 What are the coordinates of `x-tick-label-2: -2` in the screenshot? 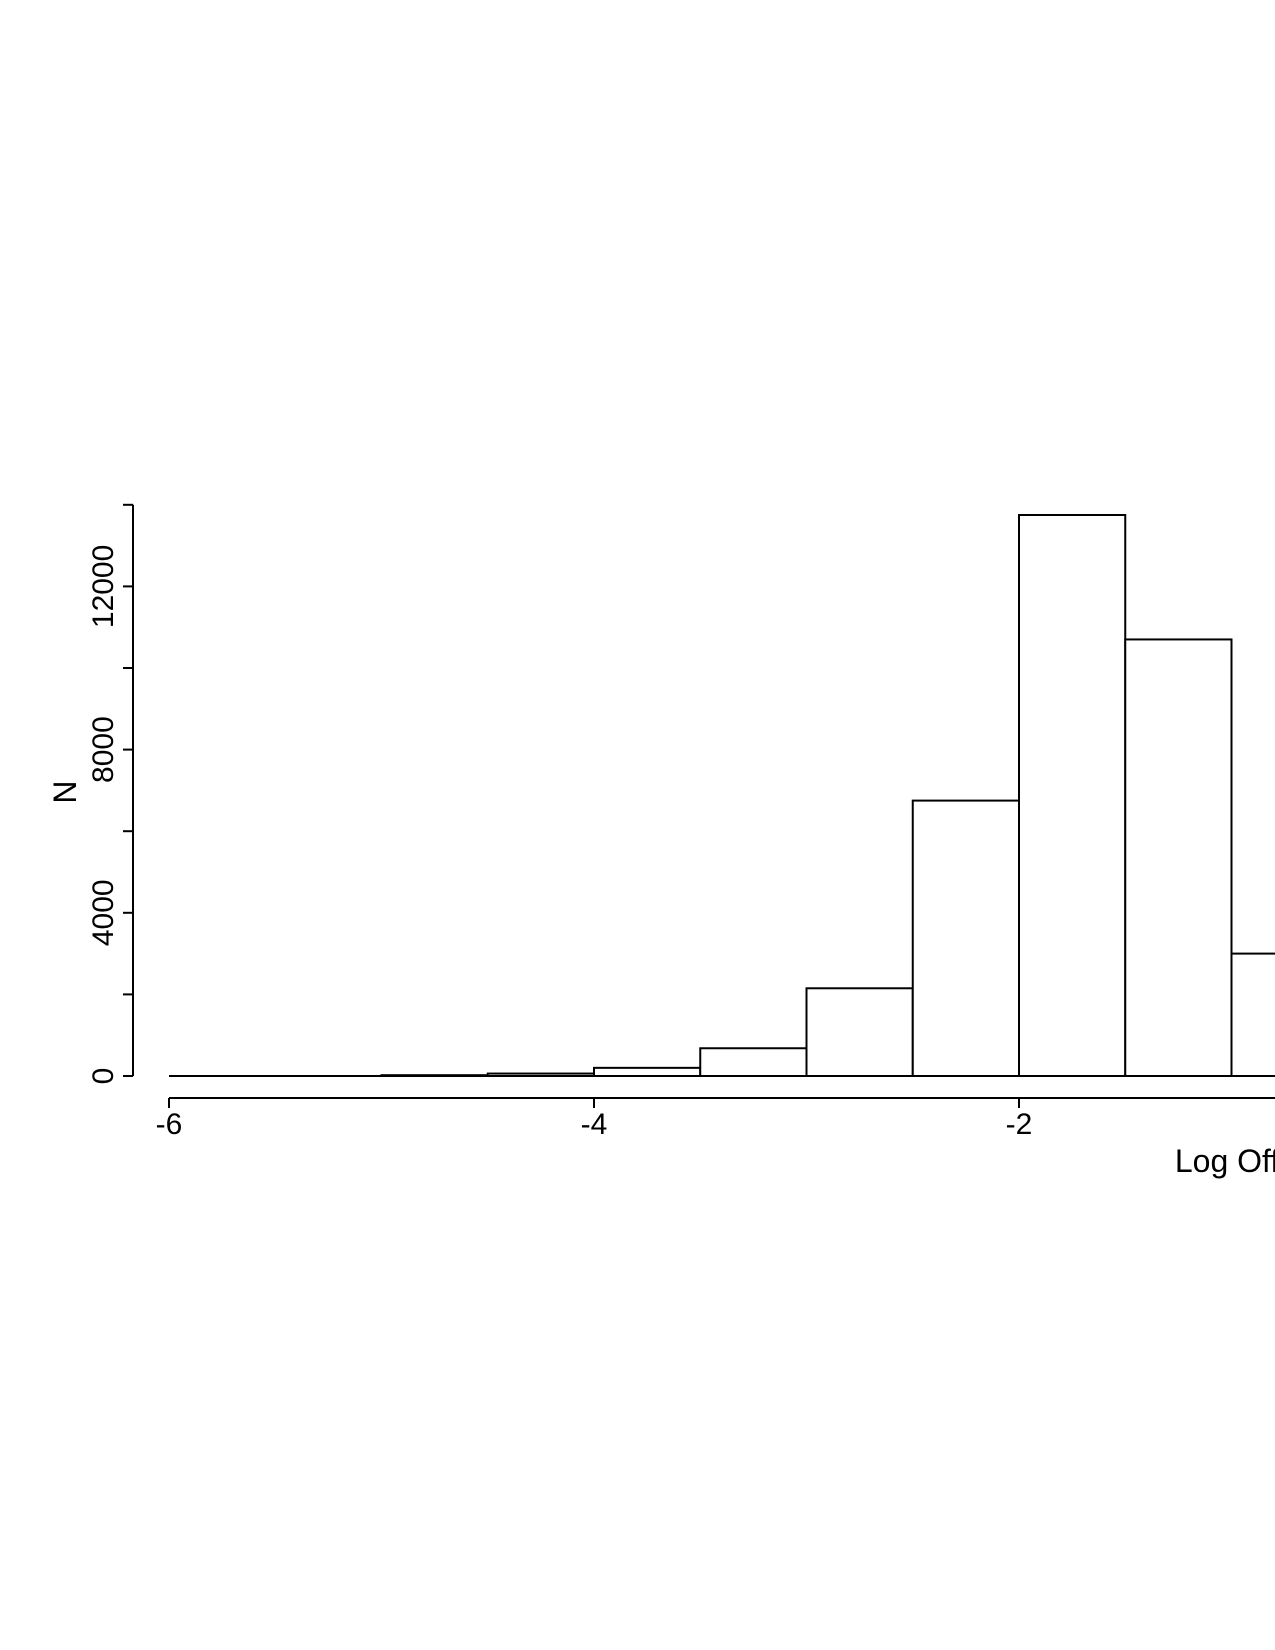 It's located at (1019, 1124).